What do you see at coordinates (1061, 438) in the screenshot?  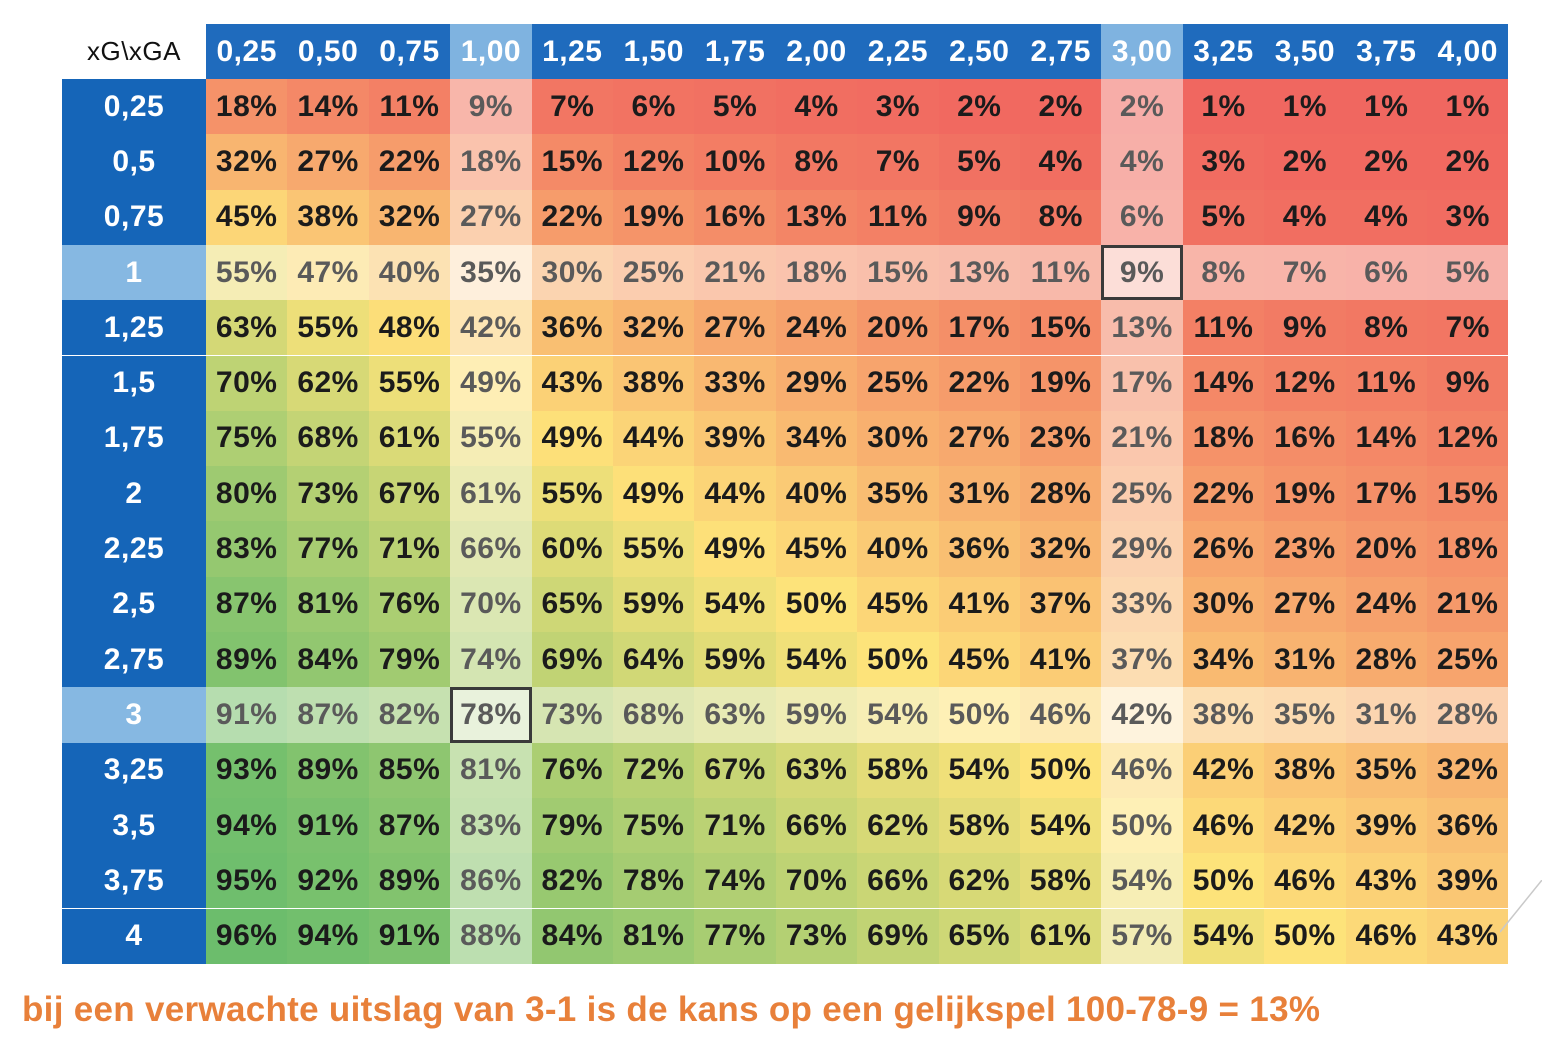 I see `cell-1-75-2-75: 23%` at bounding box center [1061, 438].